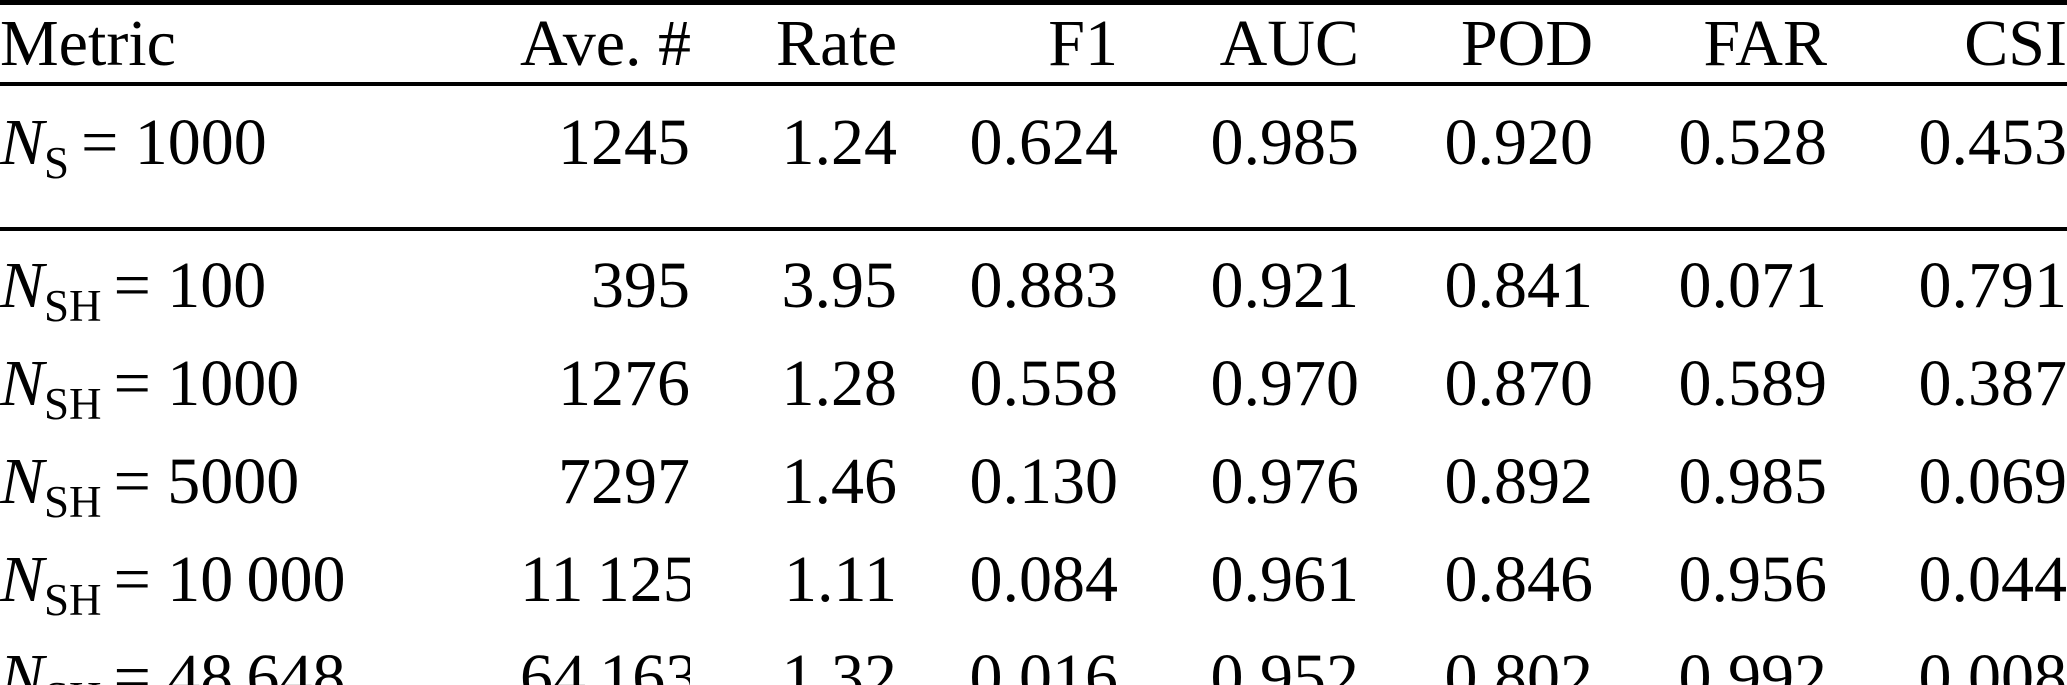  What do you see at coordinates (839, 285) in the screenshot?
I see `cell-rate: 3.95` at bounding box center [839, 285].